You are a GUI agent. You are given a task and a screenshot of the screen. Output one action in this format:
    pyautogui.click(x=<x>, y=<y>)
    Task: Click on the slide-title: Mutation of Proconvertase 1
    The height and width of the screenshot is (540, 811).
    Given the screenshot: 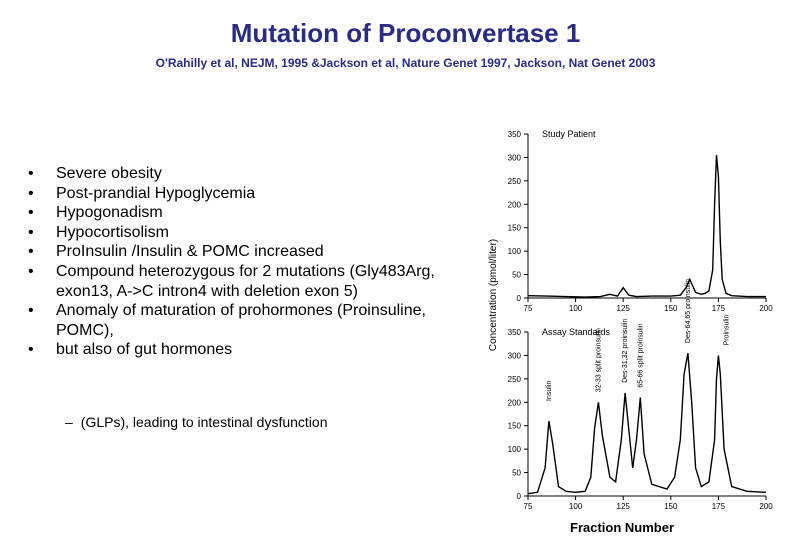 What is the action you would take?
    pyautogui.click(x=405, y=33)
    